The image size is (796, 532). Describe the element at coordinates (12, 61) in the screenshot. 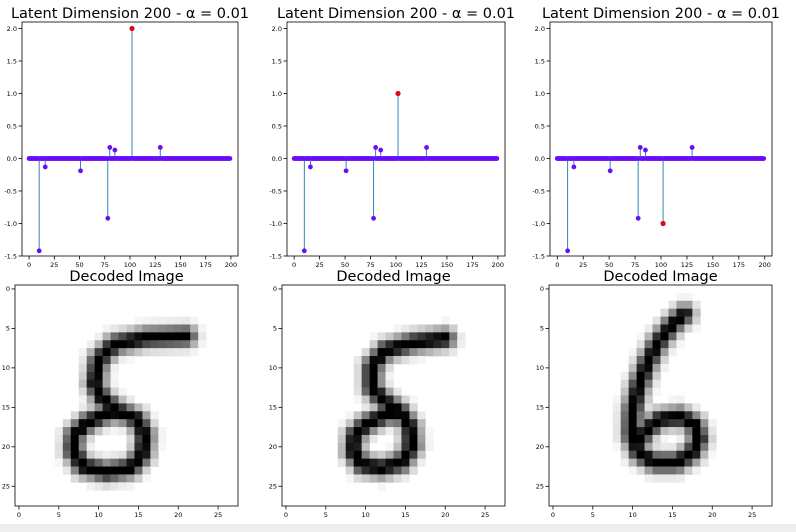

I see `y-tick-label: 1.5` at that location.